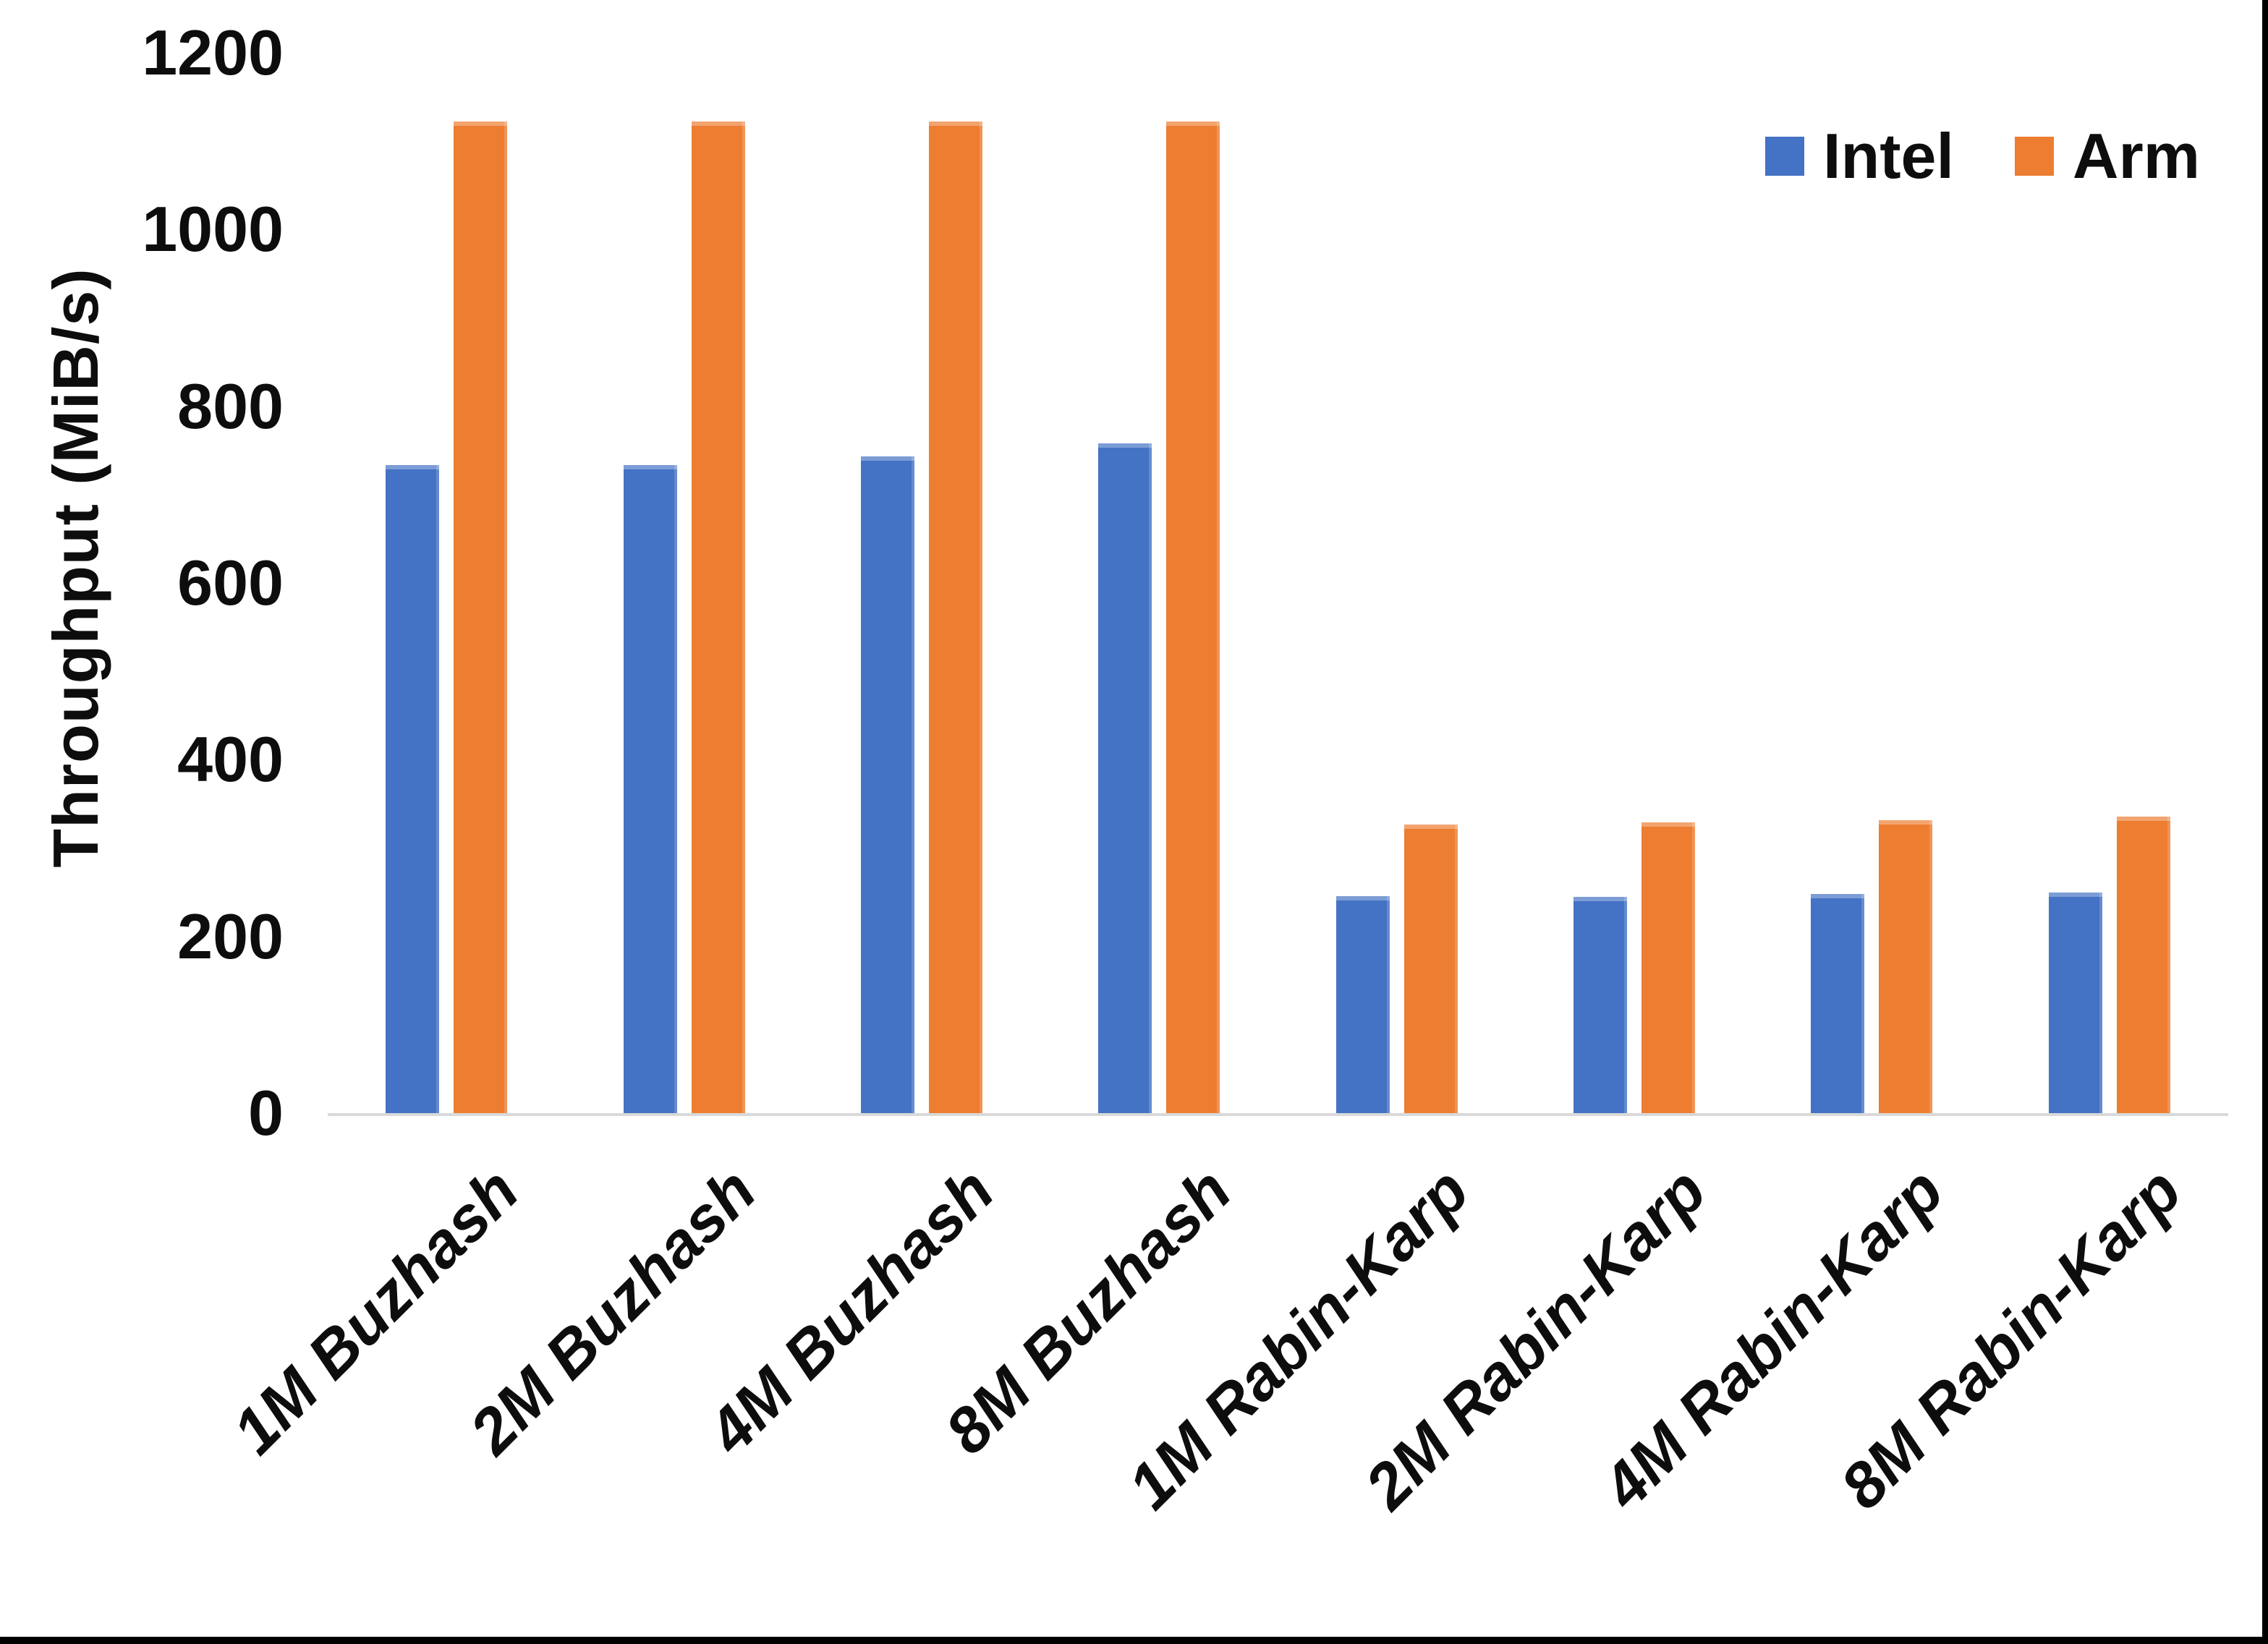  Describe the element at coordinates (1125, 779) in the screenshot. I see `bar-intel-8m-buzhash` at that location.